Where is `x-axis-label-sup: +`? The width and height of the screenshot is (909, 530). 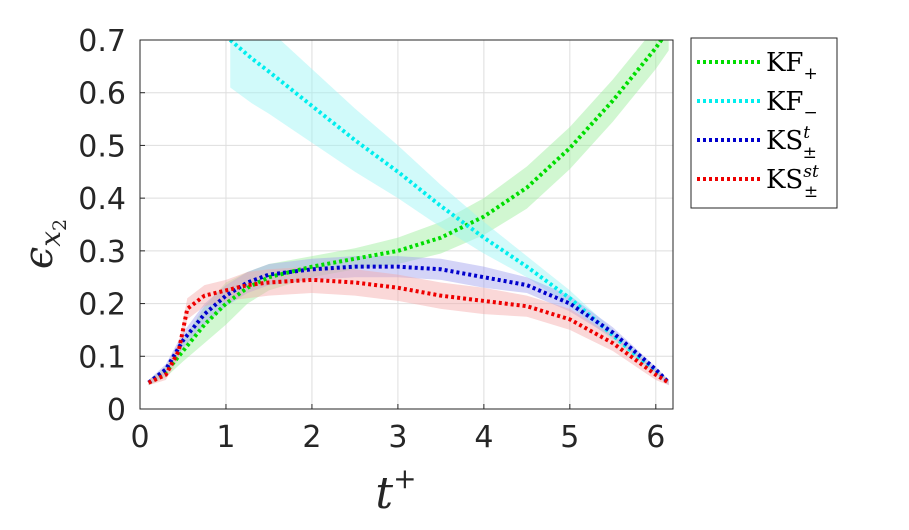
x-axis-label-sup: + is located at coordinates (404, 478).